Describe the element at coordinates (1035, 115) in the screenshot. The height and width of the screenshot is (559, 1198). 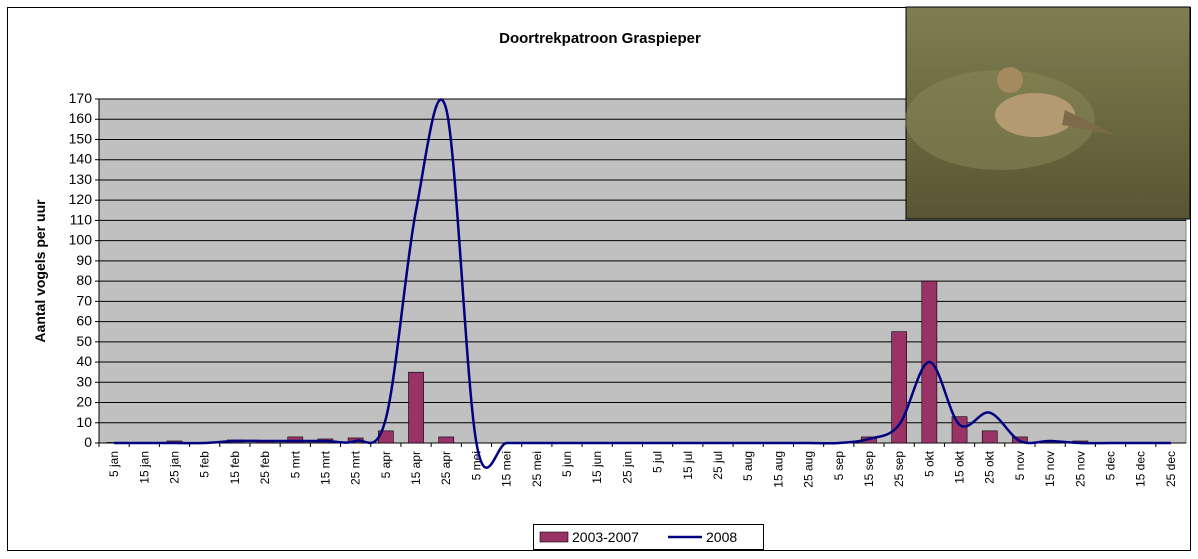
I see `bird-body` at that location.